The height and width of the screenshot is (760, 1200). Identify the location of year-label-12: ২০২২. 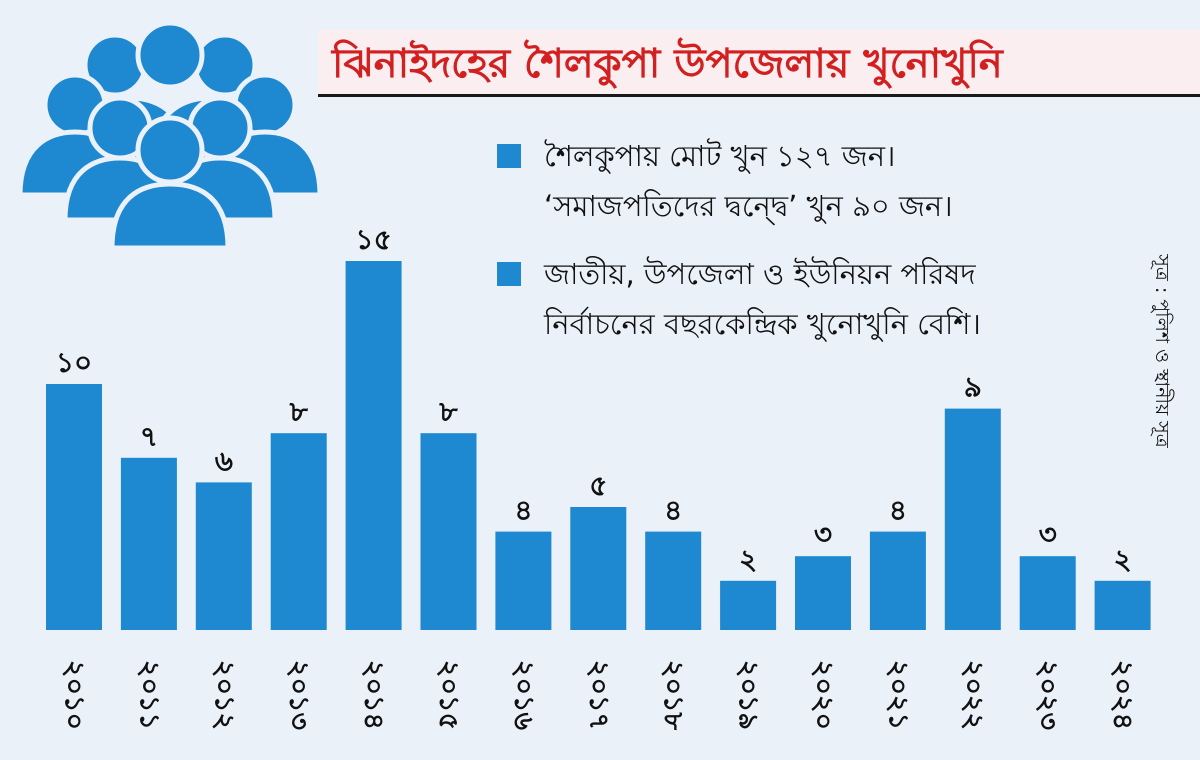
(972, 695).